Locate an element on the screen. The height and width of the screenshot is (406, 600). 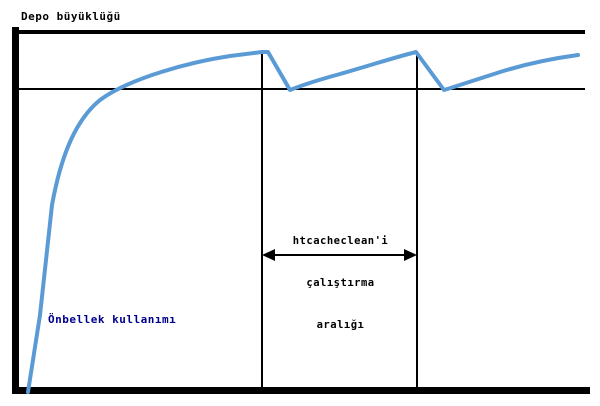
clean-interval-line-1: htcacheclean'i is located at coordinates (340, 241).